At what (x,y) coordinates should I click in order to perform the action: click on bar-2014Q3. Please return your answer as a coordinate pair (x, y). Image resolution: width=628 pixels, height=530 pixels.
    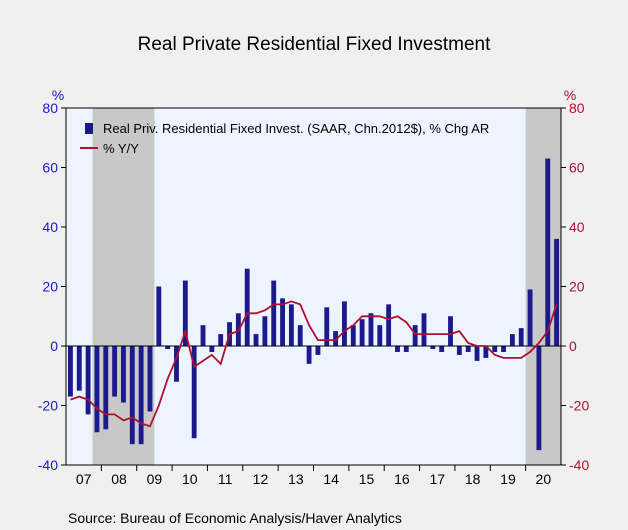
    Looking at the image, I should click on (336, 338).